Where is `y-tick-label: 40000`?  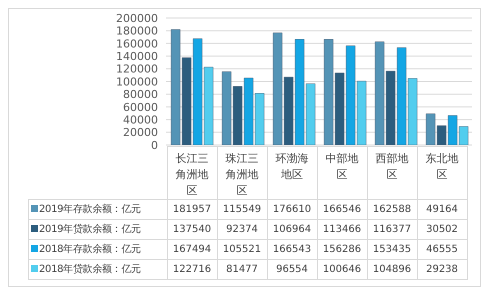 y-tick-label: 40000 is located at coordinates (140, 120).